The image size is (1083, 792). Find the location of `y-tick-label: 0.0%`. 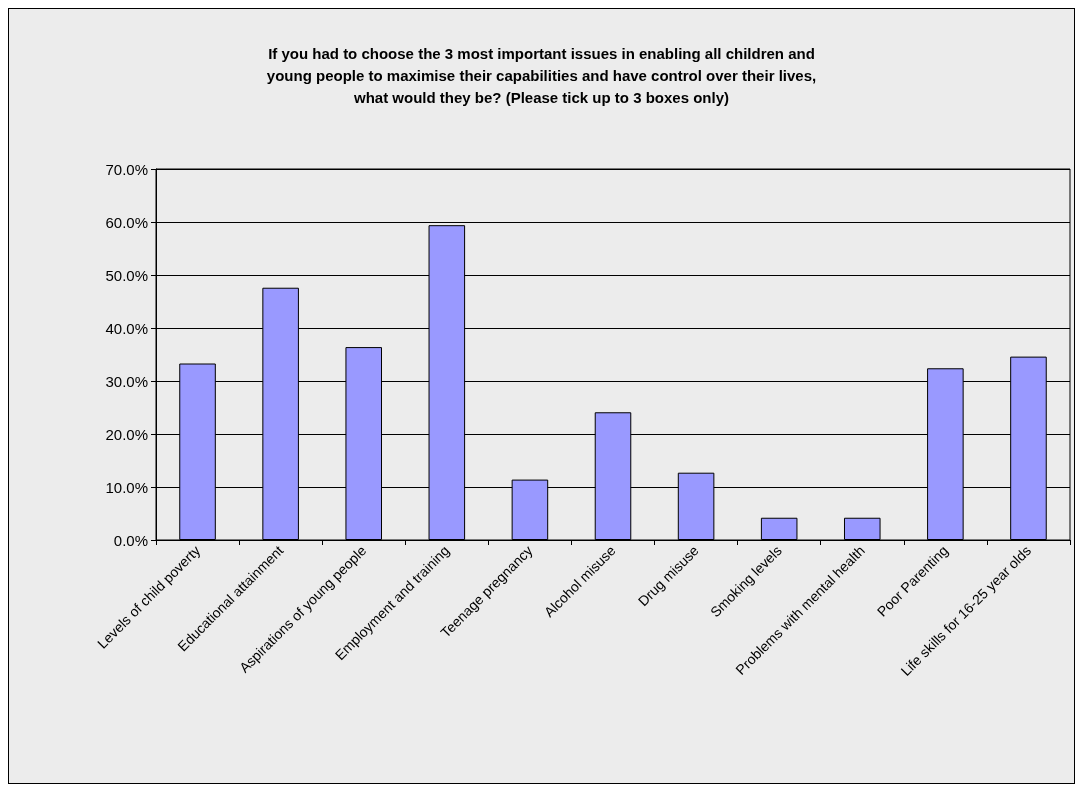

y-tick-label: 0.0% is located at coordinates (130, 540).